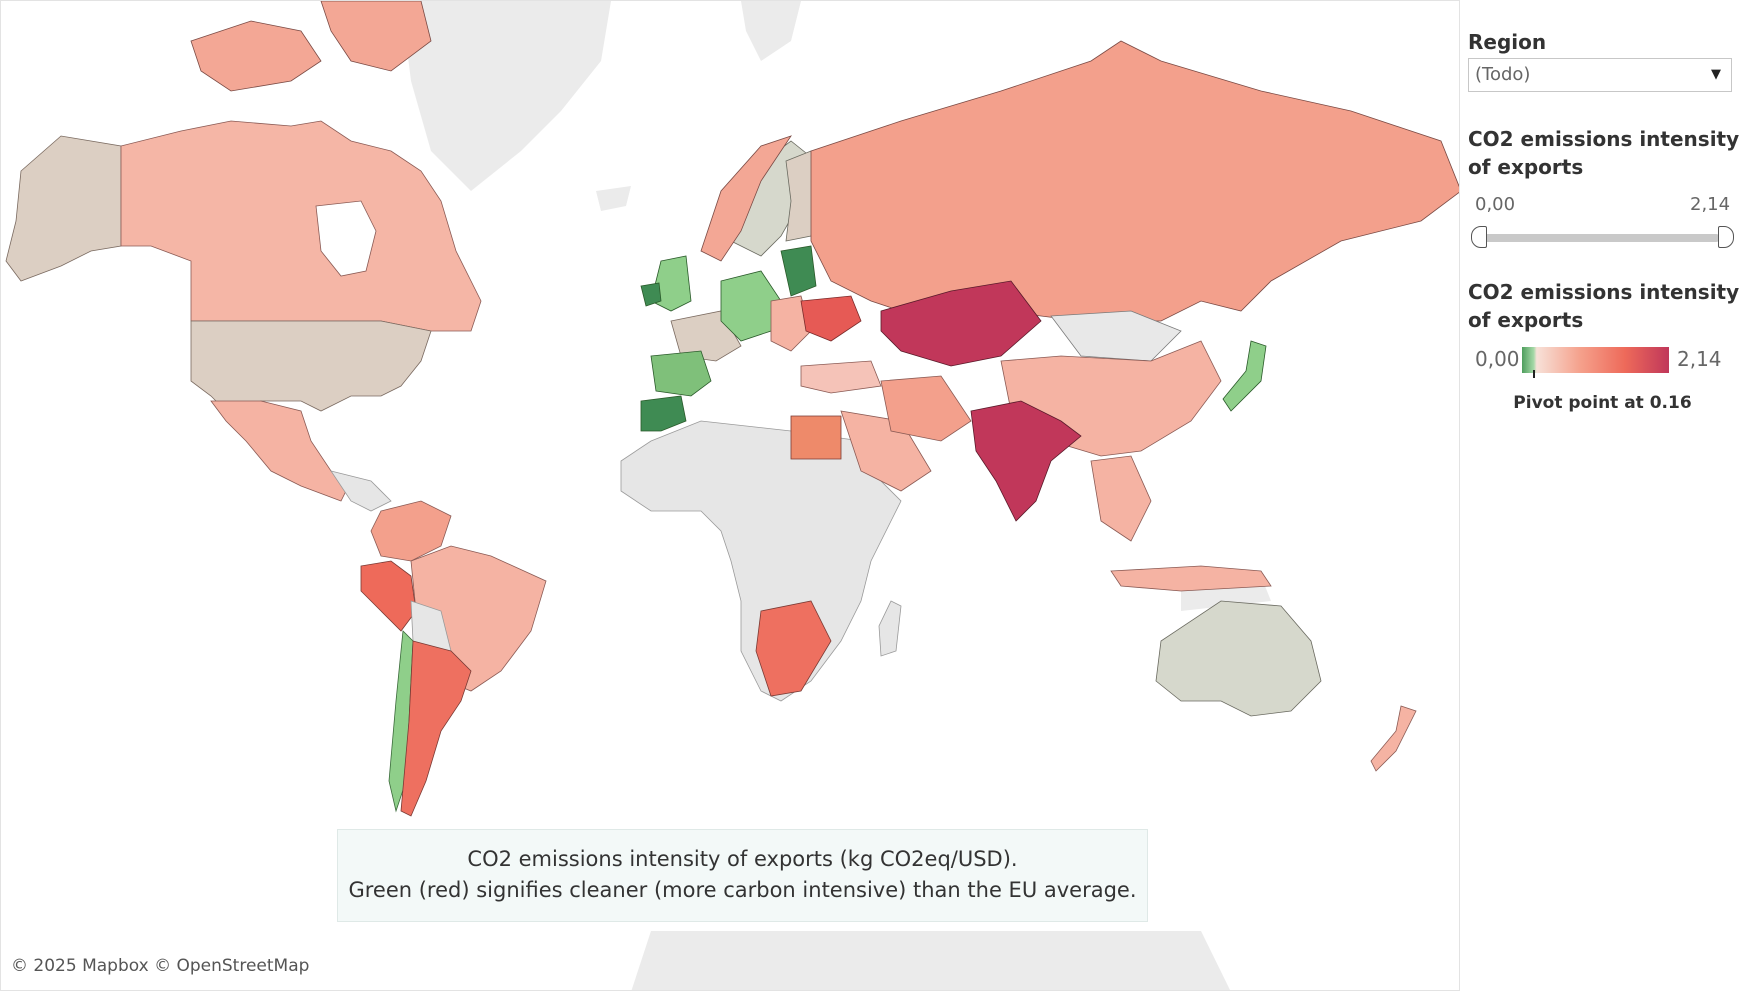 The height and width of the screenshot is (991, 1745). I want to click on chevron-down-icon: ▼, so click(1716, 74).